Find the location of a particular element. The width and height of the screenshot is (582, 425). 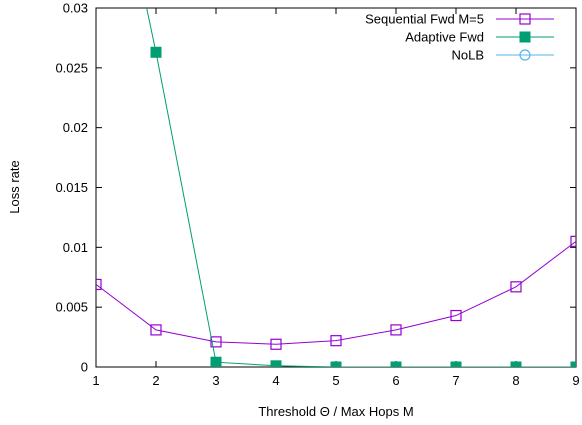

x-tick-label: 9 is located at coordinates (575, 380).